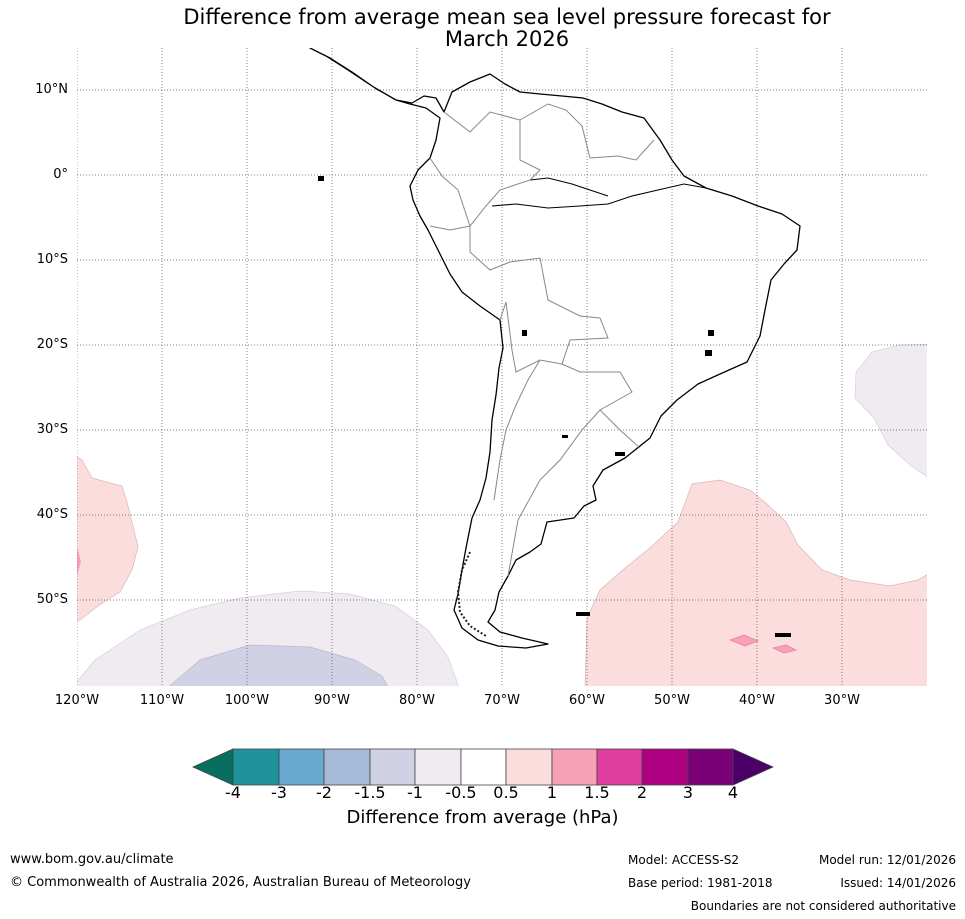 The image size is (965, 919). What do you see at coordinates (507, 39) in the screenshot?
I see `chart-title-line2: March 2026` at bounding box center [507, 39].